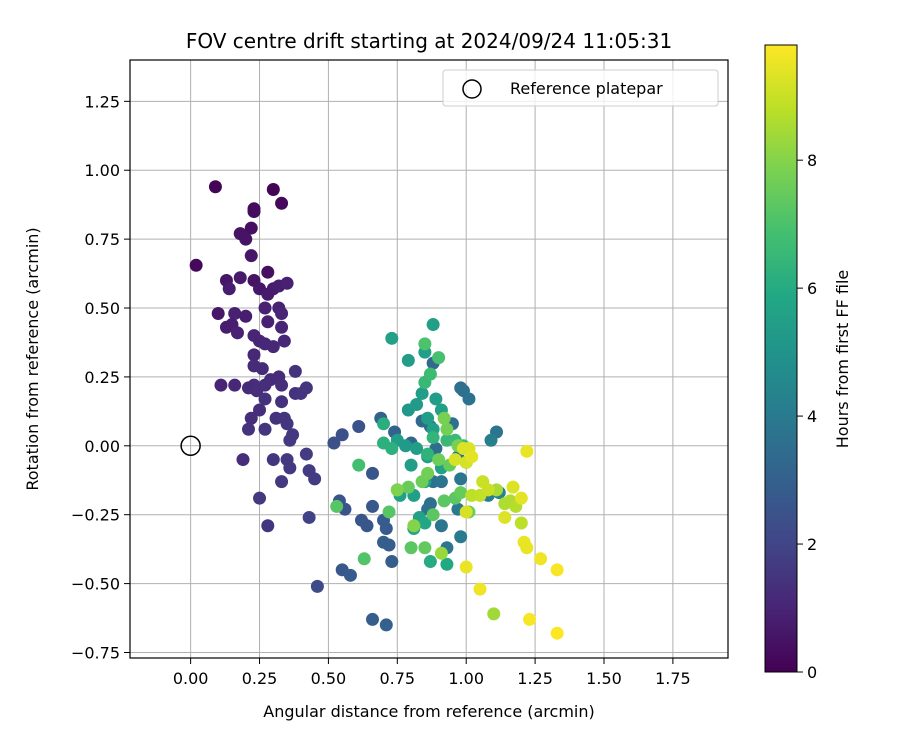 This screenshot has width=900, height=750. What do you see at coordinates (673, 678) in the screenshot?
I see `x-tick-label: 1.75` at bounding box center [673, 678].